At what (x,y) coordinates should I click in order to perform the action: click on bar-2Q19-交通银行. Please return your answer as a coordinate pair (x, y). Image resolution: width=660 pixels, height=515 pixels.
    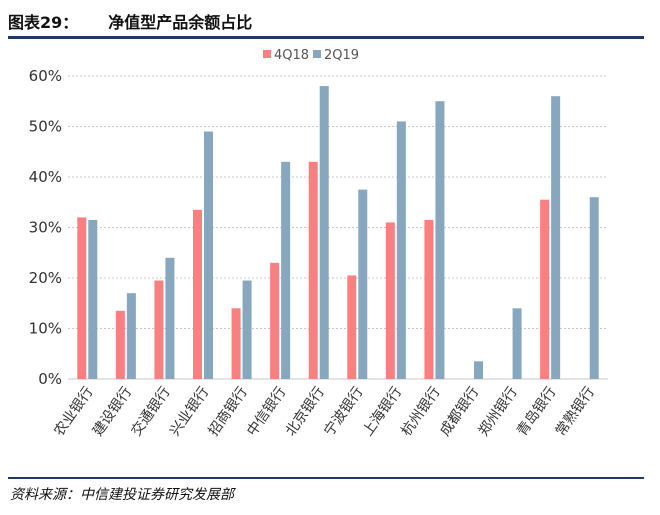
    Looking at the image, I should click on (170, 318).